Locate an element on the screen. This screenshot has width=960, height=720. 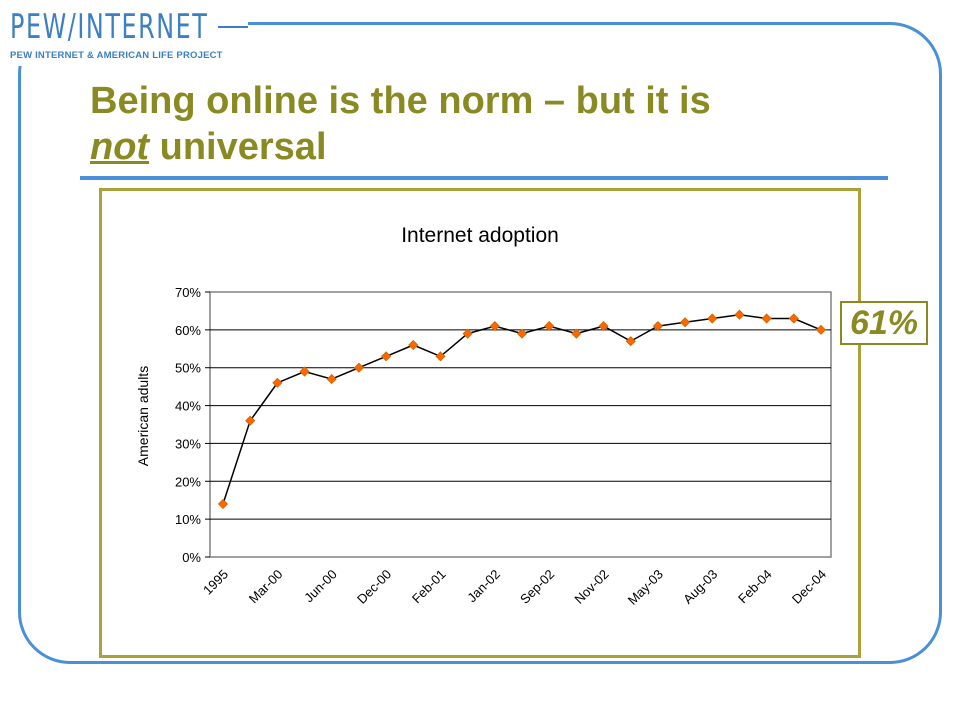
y-tick-label: 60% is located at coordinates (188, 330).